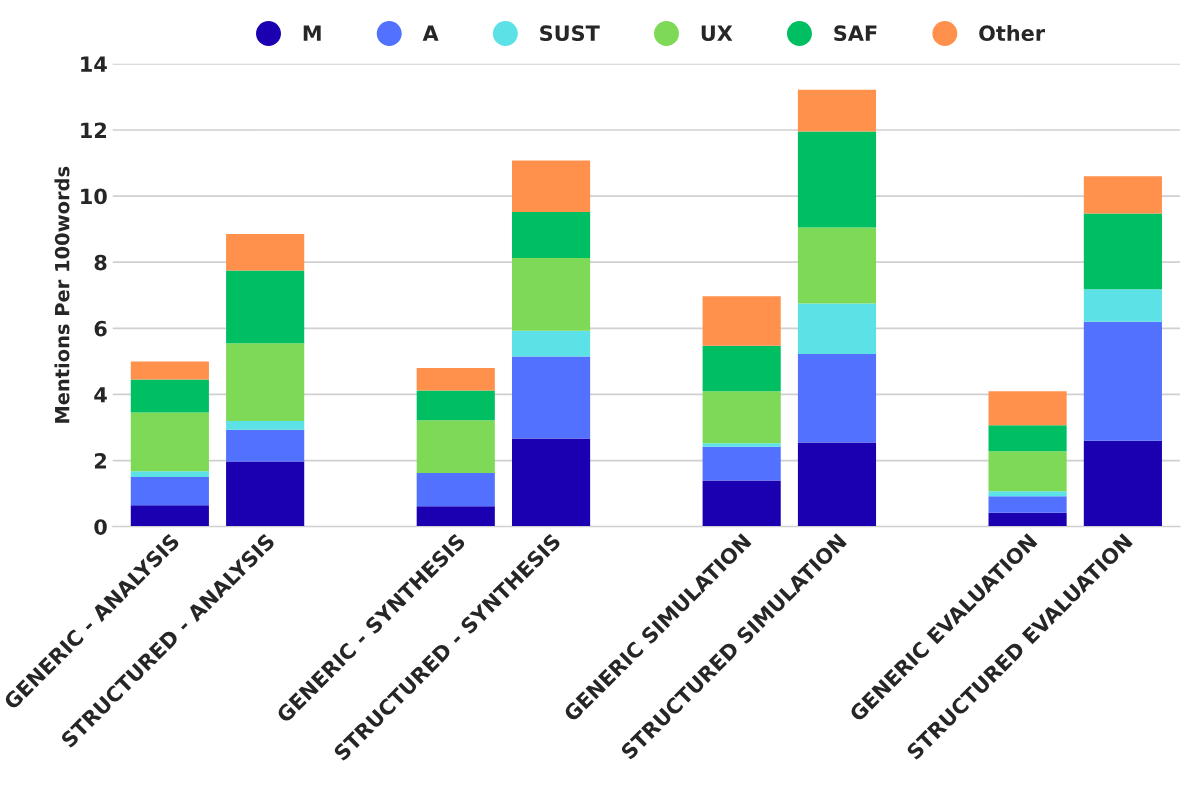  Describe the element at coordinates (1012, 33) in the screenshot. I see `legend-label: Other` at that location.